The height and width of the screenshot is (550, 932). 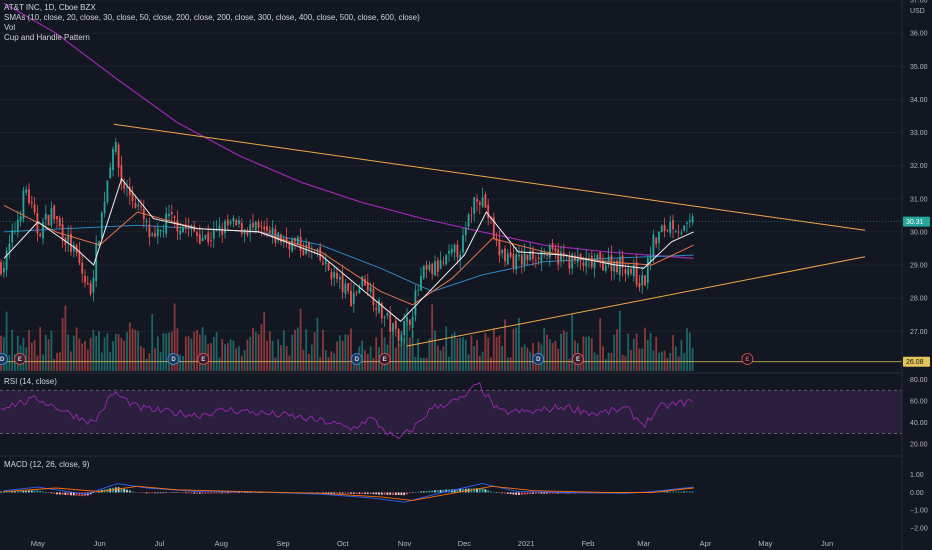 What do you see at coordinates (919, 2) in the screenshot?
I see `price-tick-label: 37.00` at bounding box center [919, 2].